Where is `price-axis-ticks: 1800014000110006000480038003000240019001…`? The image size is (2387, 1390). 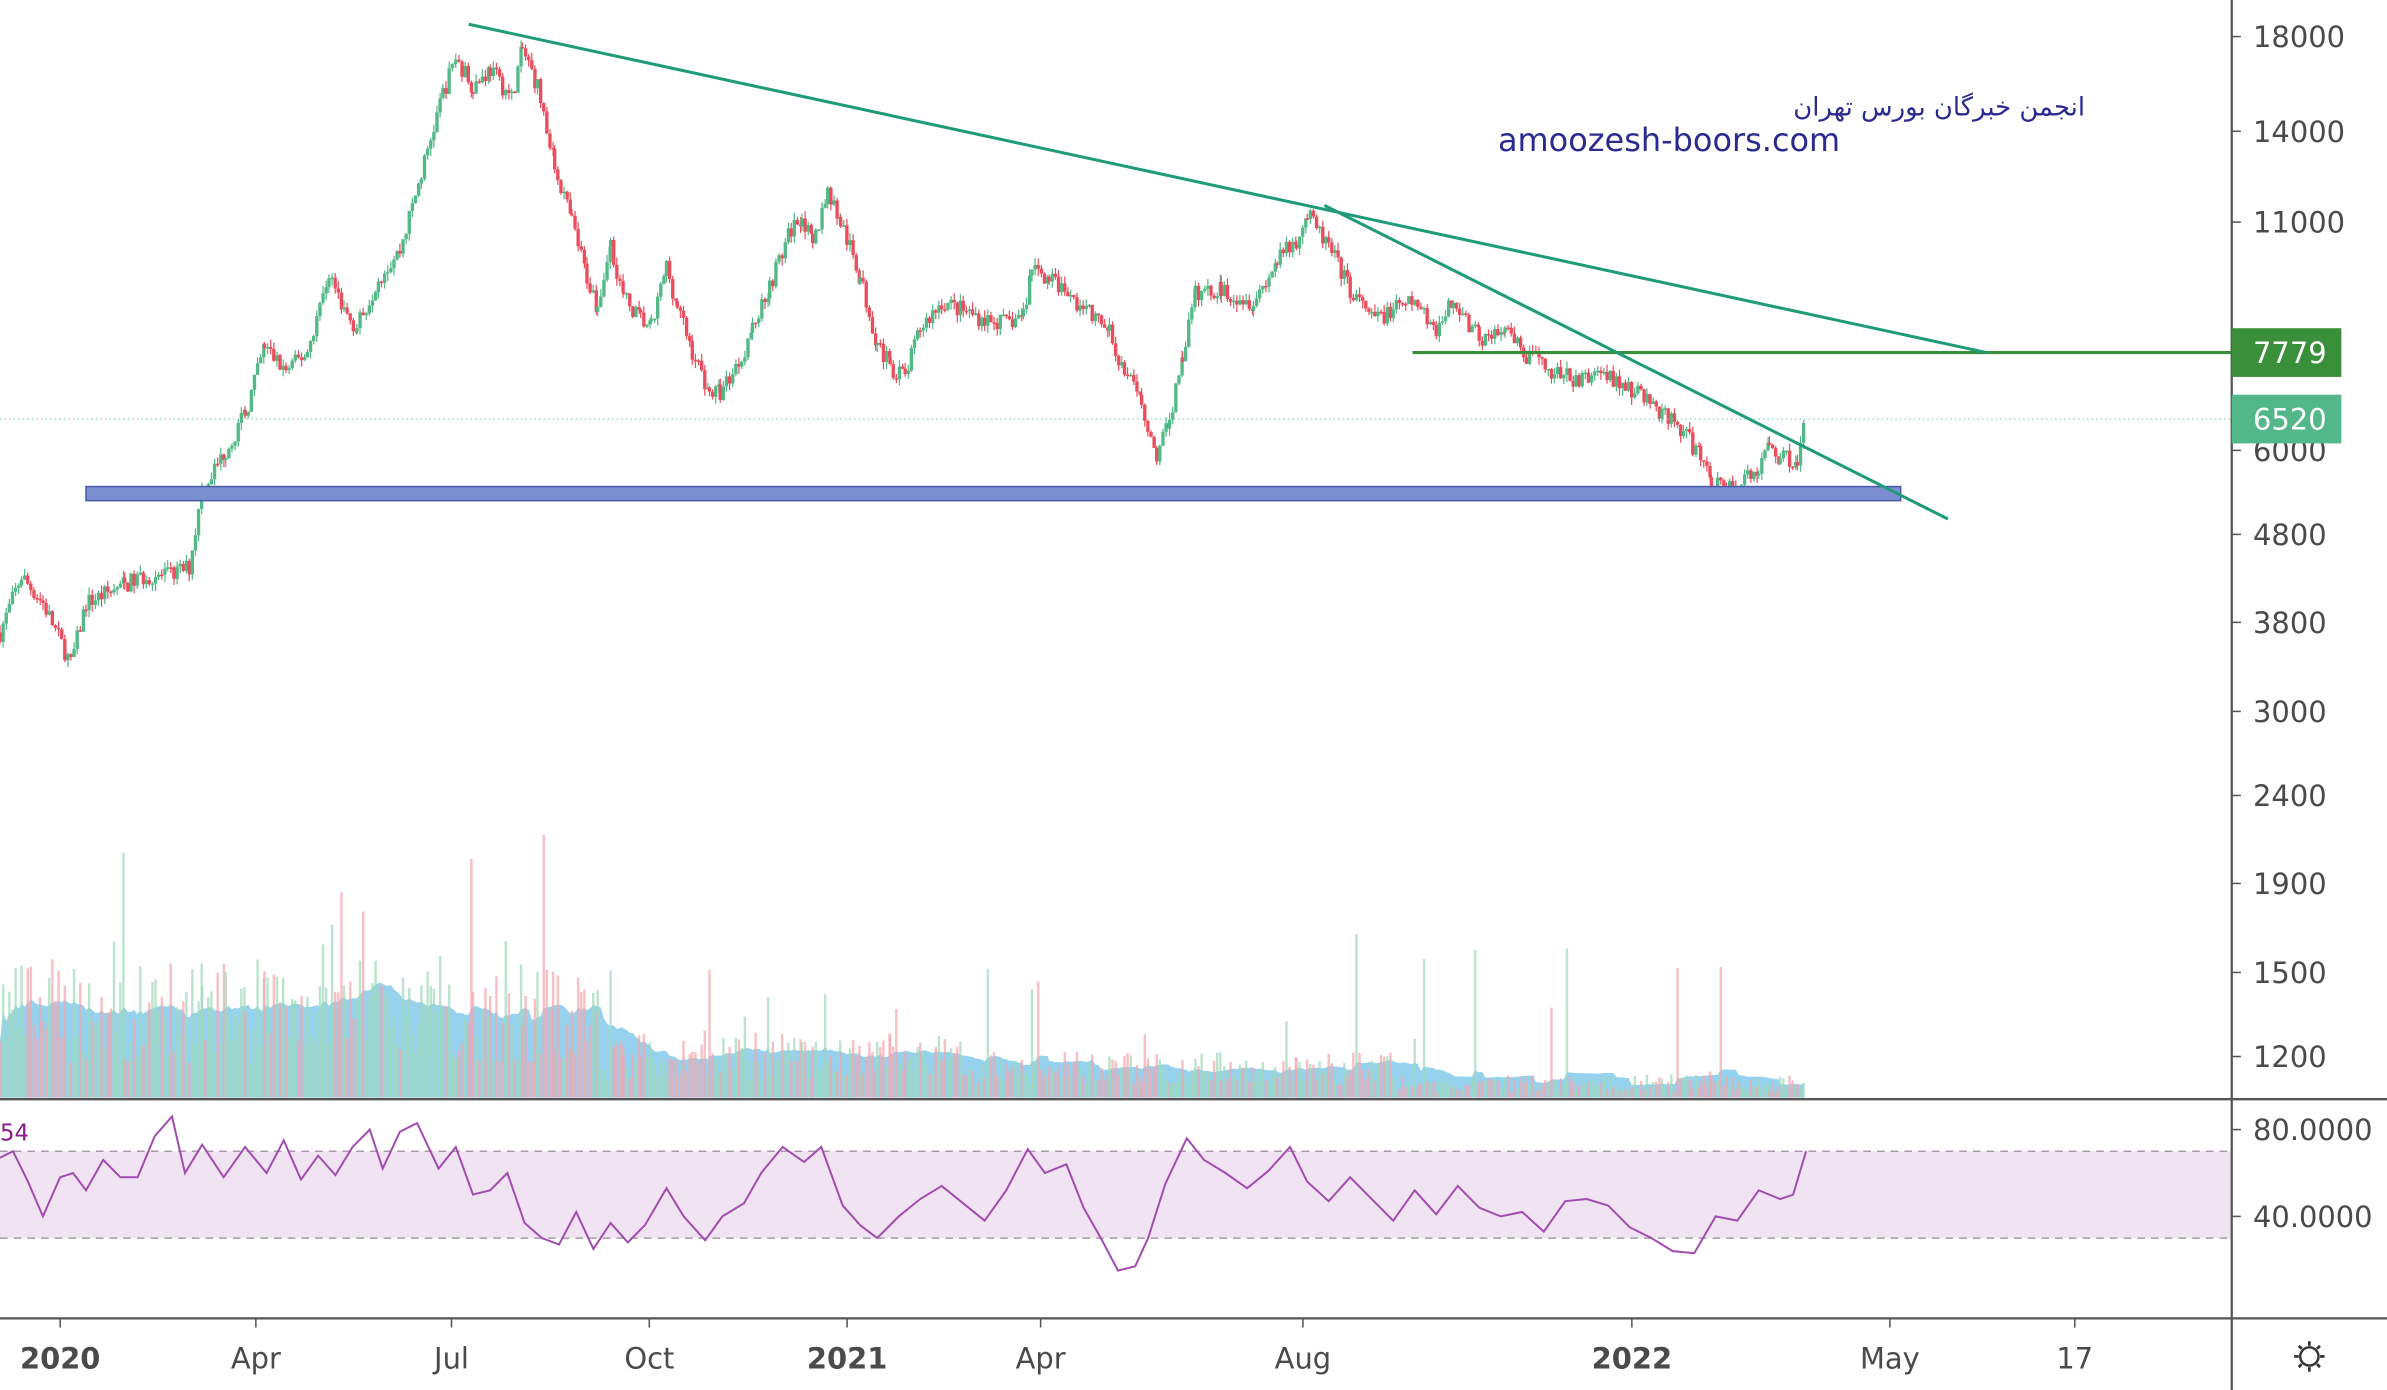 price-axis-ticks: 1800014000110006000480038003000240019001… is located at coordinates (2288, 547).